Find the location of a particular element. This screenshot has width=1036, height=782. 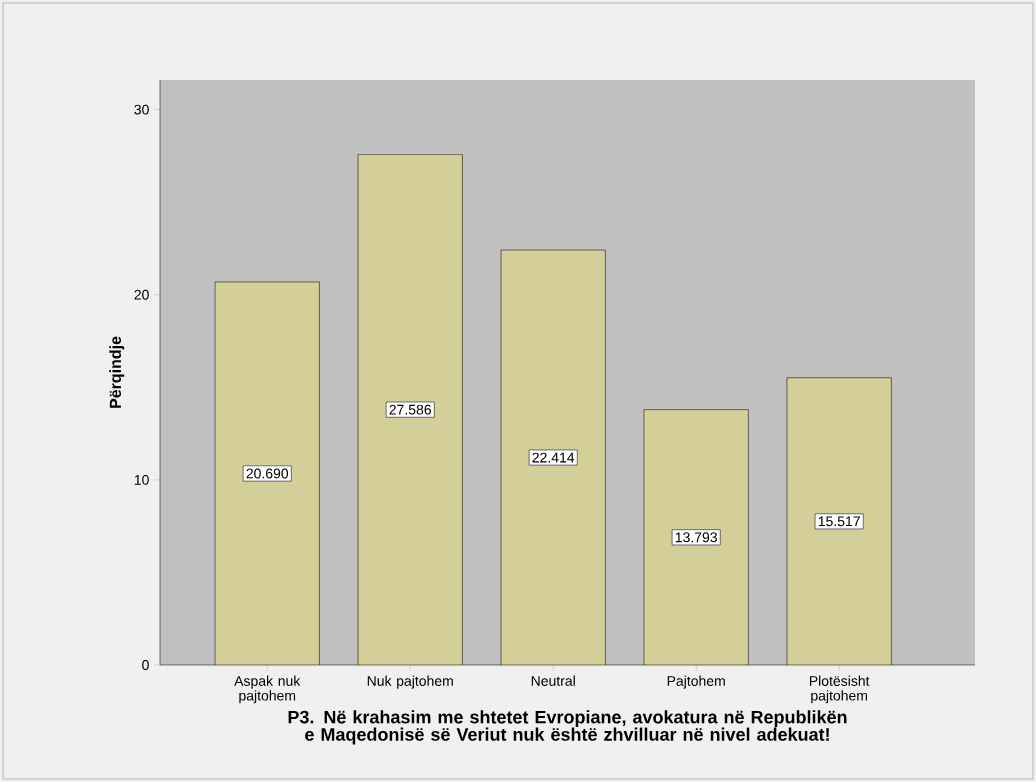

y-tick-label: 0 is located at coordinates (145, 665).